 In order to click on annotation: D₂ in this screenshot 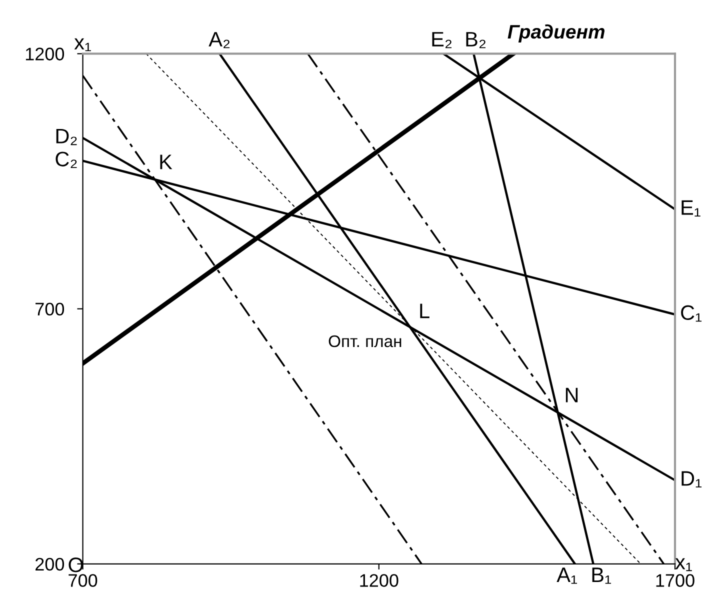, I will do `click(66, 137)`.